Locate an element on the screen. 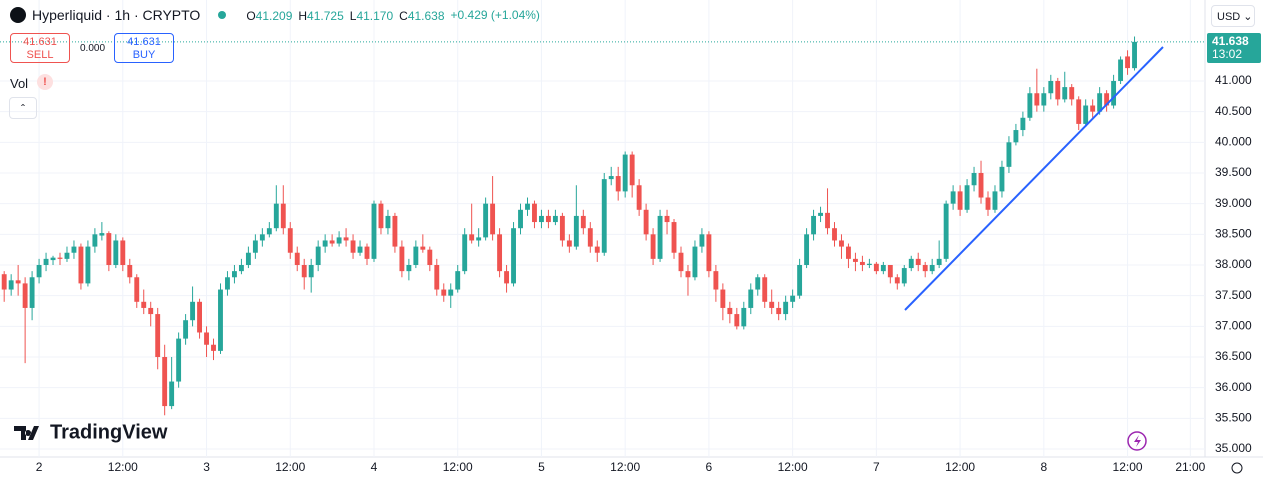 This screenshot has width=1263, height=480. x-tick-label: 4 is located at coordinates (374, 467).